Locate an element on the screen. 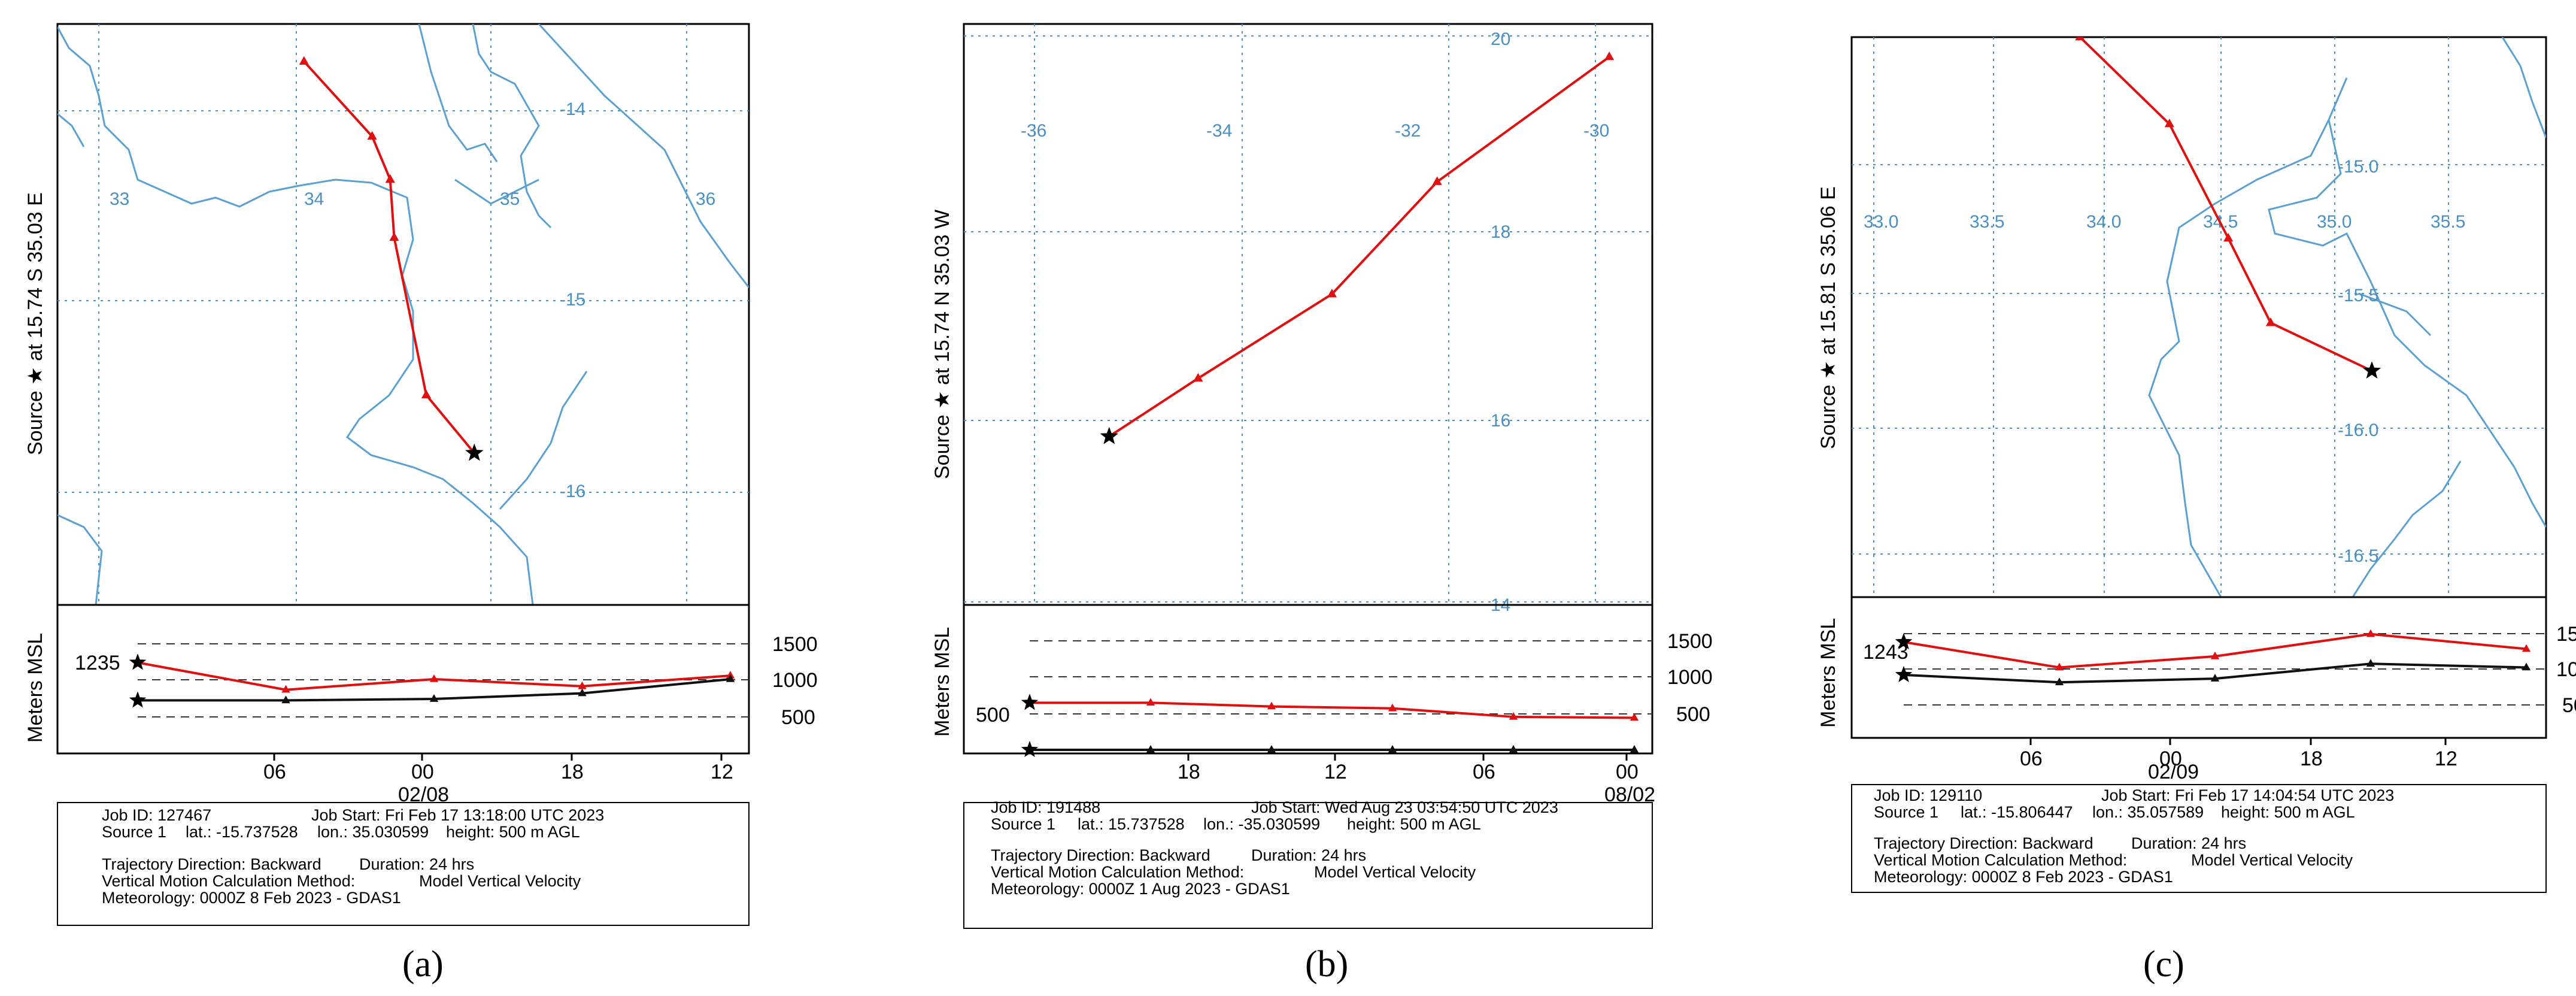 The height and width of the screenshot is (996, 2576). info-lat: lat.: -15.806447 is located at coordinates (2017, 812).